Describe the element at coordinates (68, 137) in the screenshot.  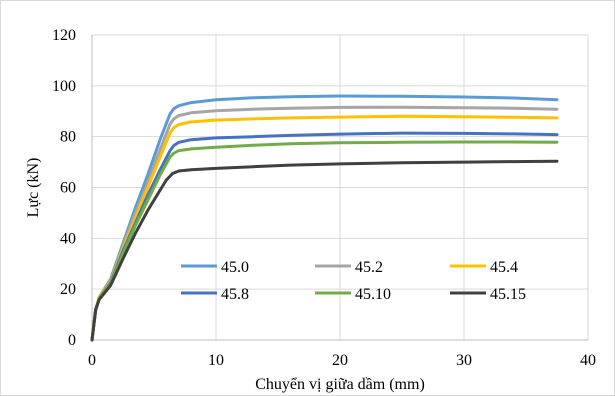
I see `y-tick-label: 80` at that location.